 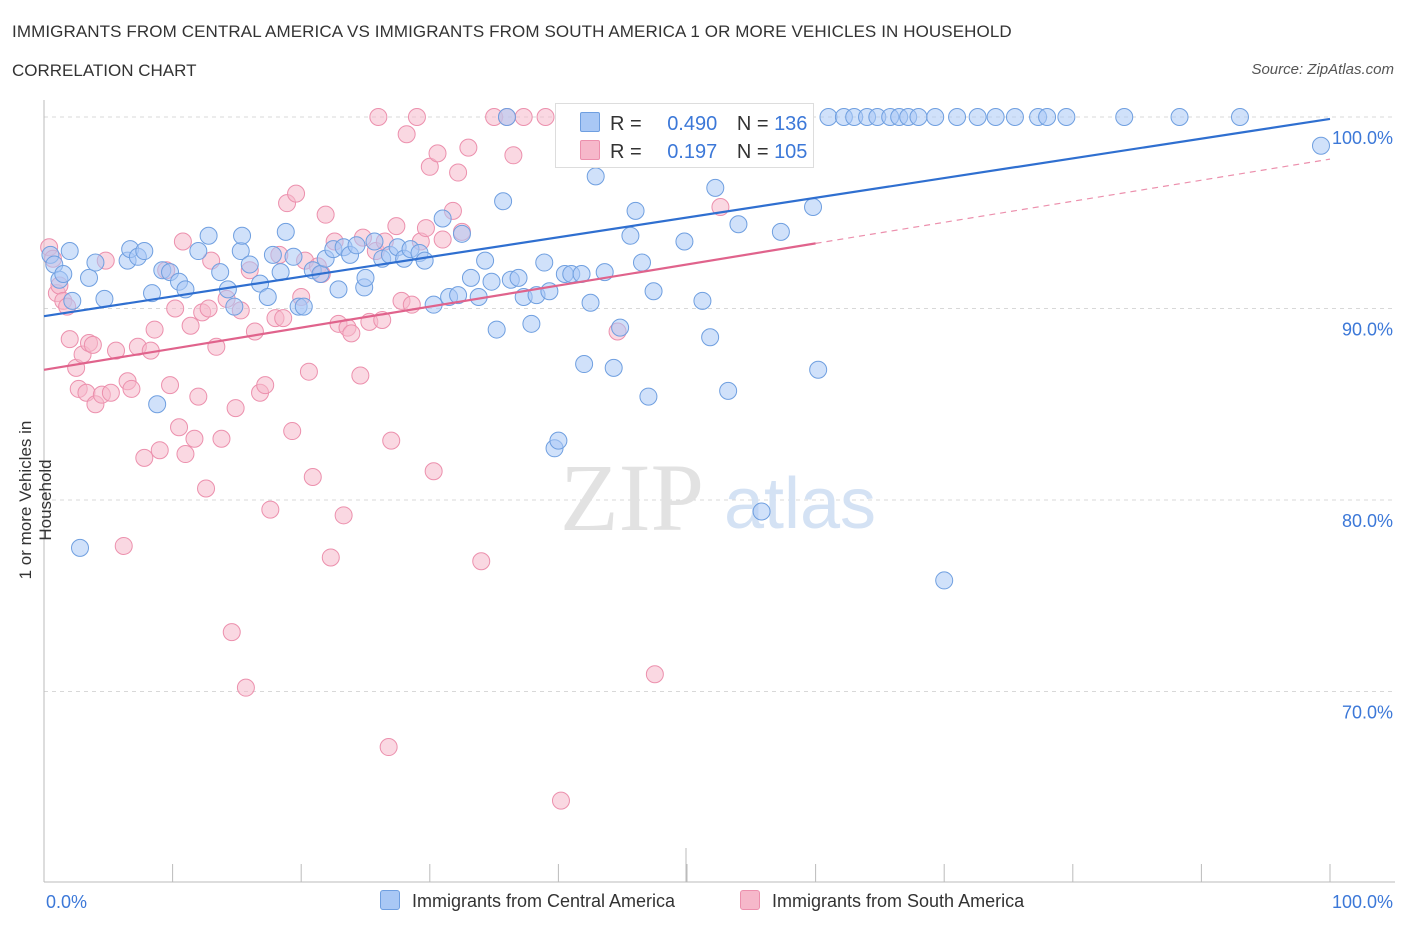 I want to click on legend-swatch-pink, so click(x=590, y=150).